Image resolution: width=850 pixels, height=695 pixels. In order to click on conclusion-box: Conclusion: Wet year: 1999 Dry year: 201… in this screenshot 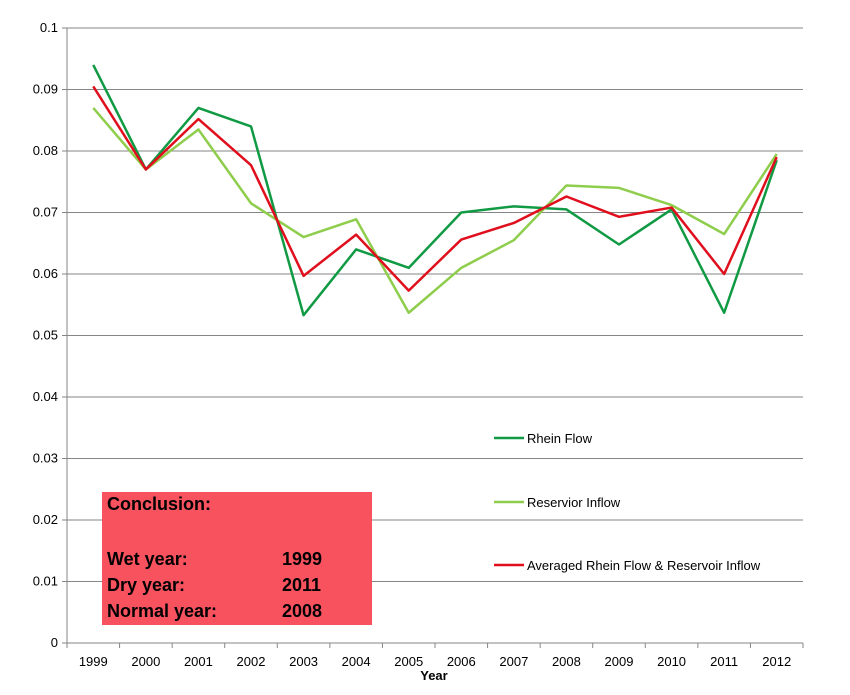, I will do `click(237, 558)`.